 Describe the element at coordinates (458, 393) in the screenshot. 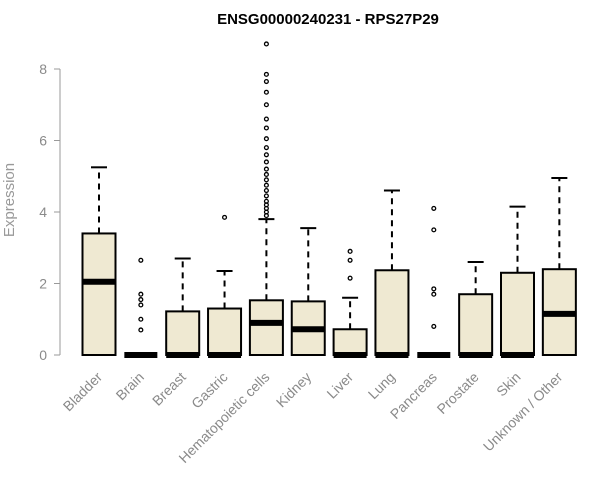

I see `category-label-9: Prostate` at that location.